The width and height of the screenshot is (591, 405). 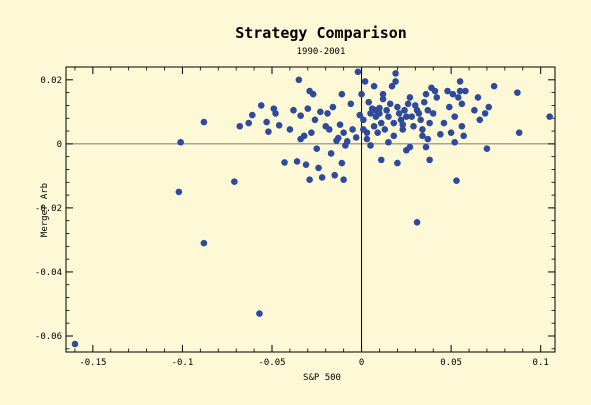 What do you see at coordinates (321, 33) in the screenshot?
I see `chart-title: Strategy Comparison` at bounding box center [321, 33].